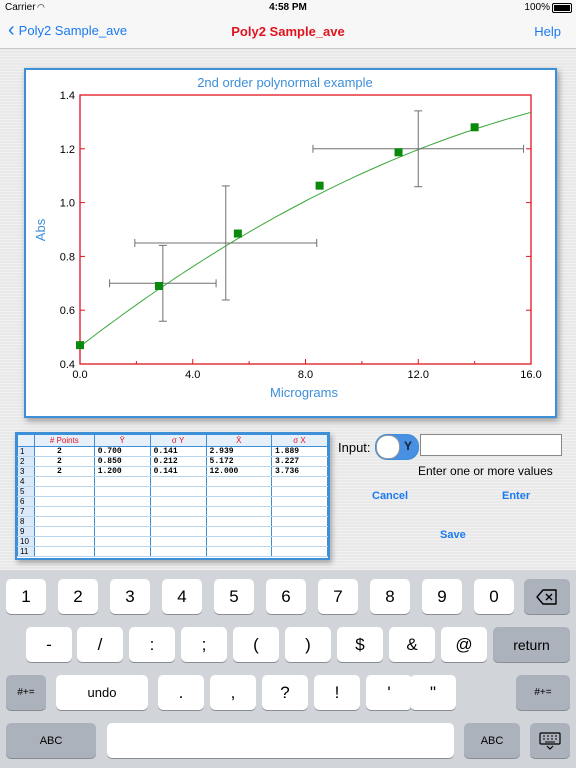 The width and height of the screenshot is (576, 768). Describe the element at coordinates (26, 451) in the screenshot. I see `row-number: 1` at that location.